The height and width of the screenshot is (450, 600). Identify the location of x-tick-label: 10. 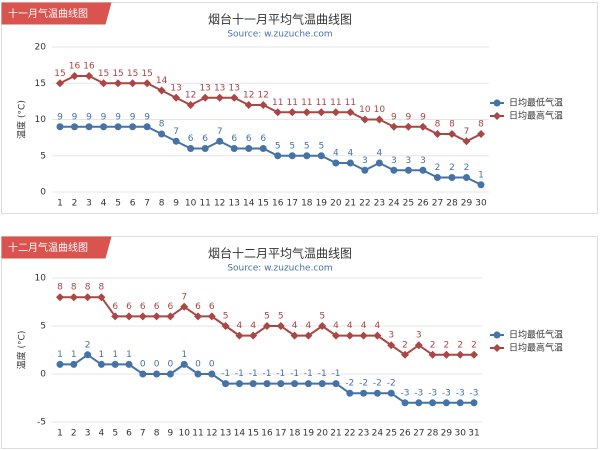
(191, 204).